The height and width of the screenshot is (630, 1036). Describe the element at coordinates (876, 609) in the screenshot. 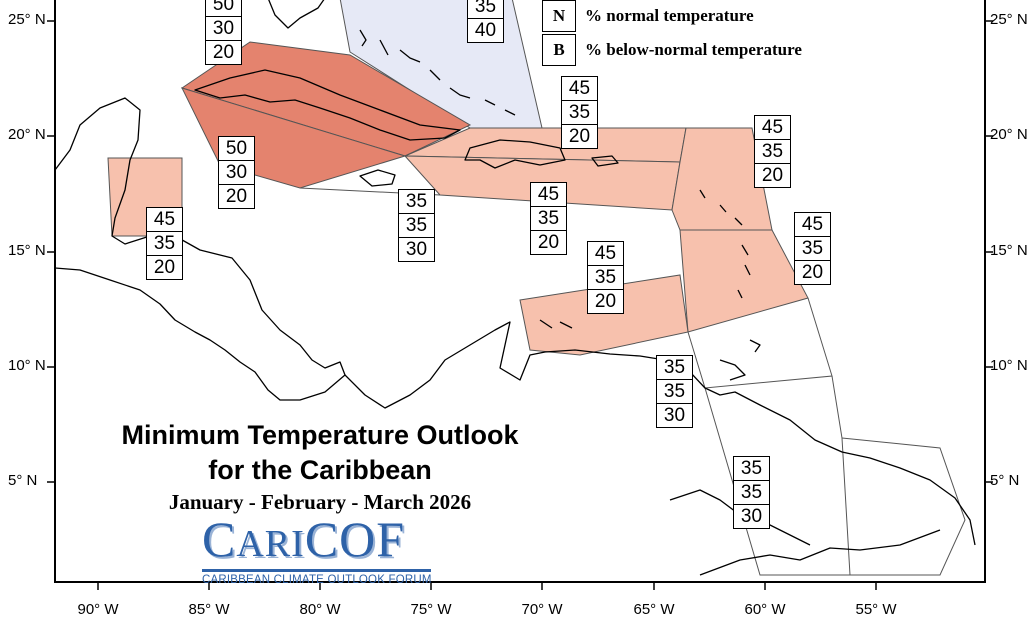

I see `lon-label-55w: 55° W` at that location.